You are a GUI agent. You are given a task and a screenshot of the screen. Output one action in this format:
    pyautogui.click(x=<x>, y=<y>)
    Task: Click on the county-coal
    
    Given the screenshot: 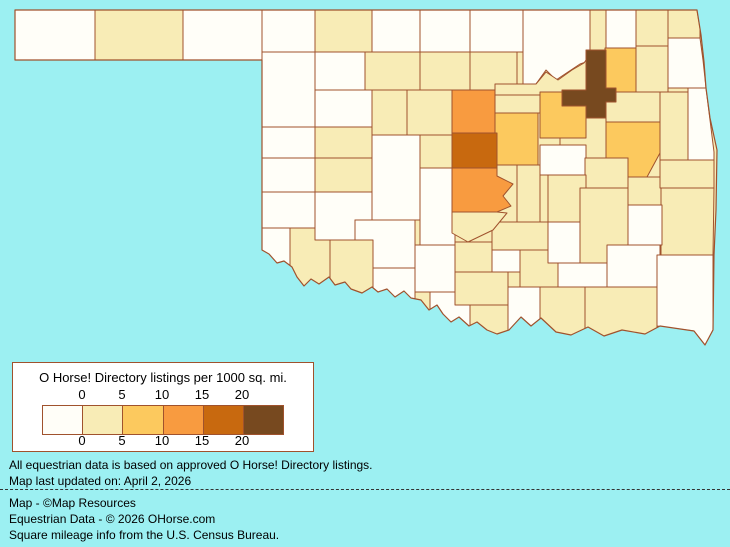 What is the action you would take?
    pyautogui.click(x=564, y=242)
    